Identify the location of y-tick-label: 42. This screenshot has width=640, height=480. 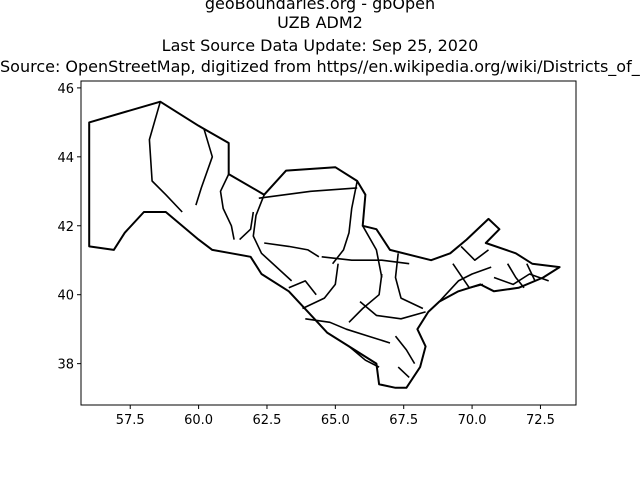
(65, 227).